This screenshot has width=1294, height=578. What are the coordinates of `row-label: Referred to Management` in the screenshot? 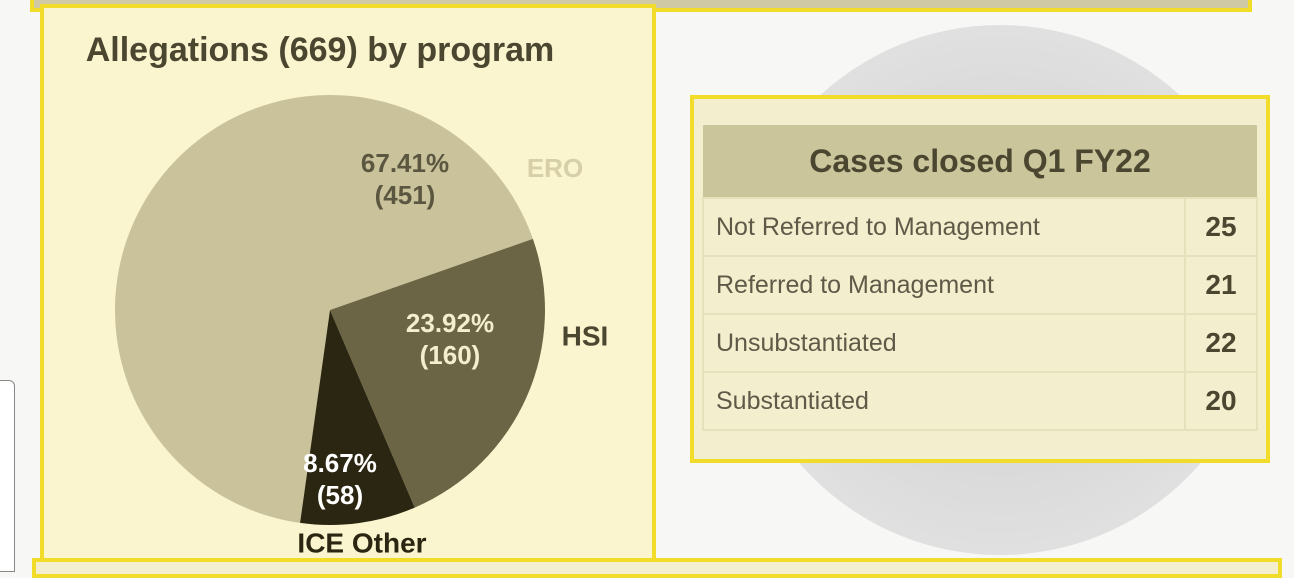 It's located at (944, 285).